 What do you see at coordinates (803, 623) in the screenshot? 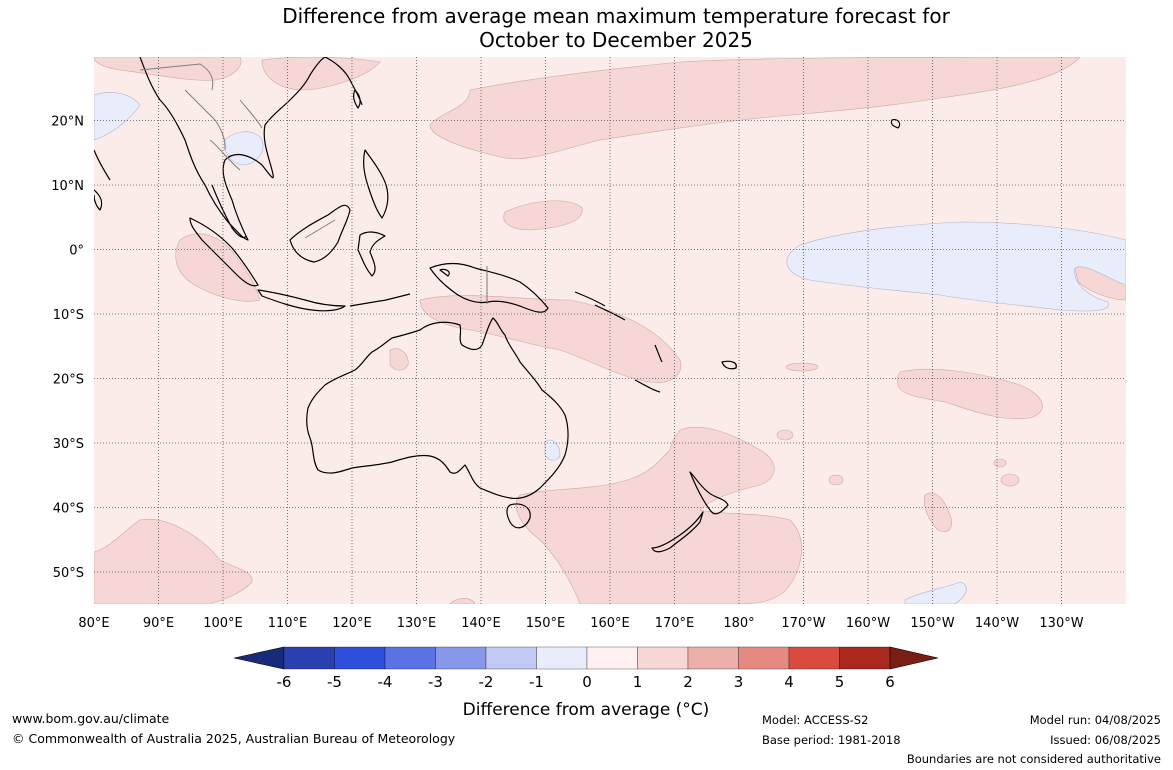
I see `lon-tick-label: 170°W` at bounding box center [803, 623].